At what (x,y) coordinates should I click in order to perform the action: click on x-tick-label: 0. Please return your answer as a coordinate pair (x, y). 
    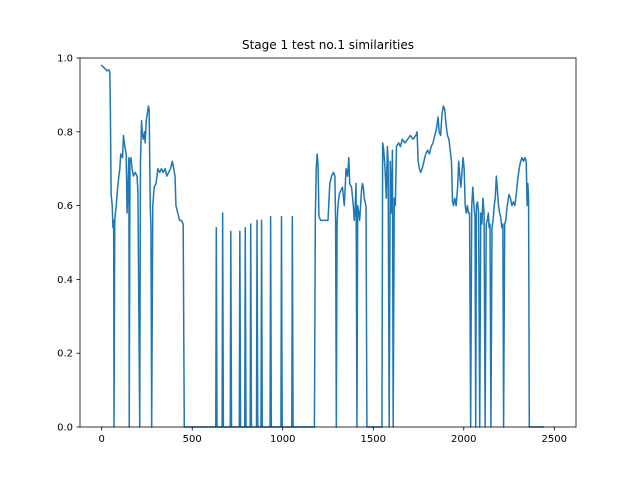
    Looking at the image, I should click on (102, 439).